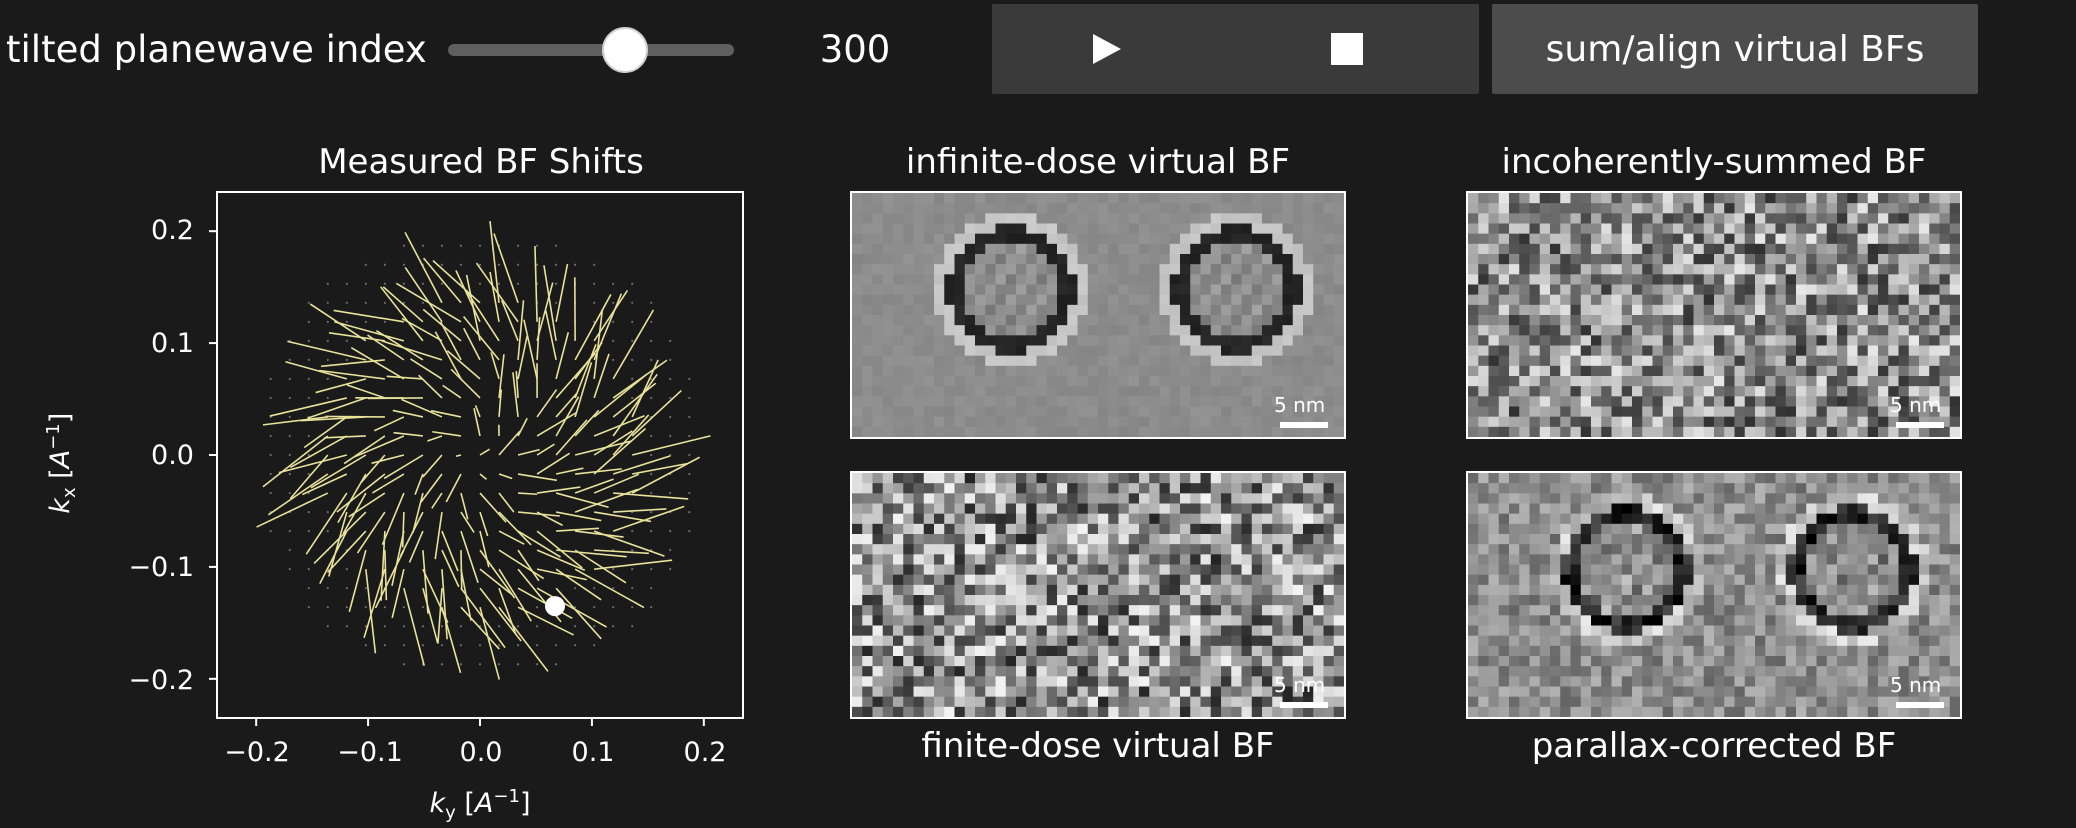 Image resolution: width=2076 pixels, height=828 pixels. Describe the element at coordinates (1714, 162) in the screenshot. I see `incoherent-sum-title: incoherently-summed BF` at that location.